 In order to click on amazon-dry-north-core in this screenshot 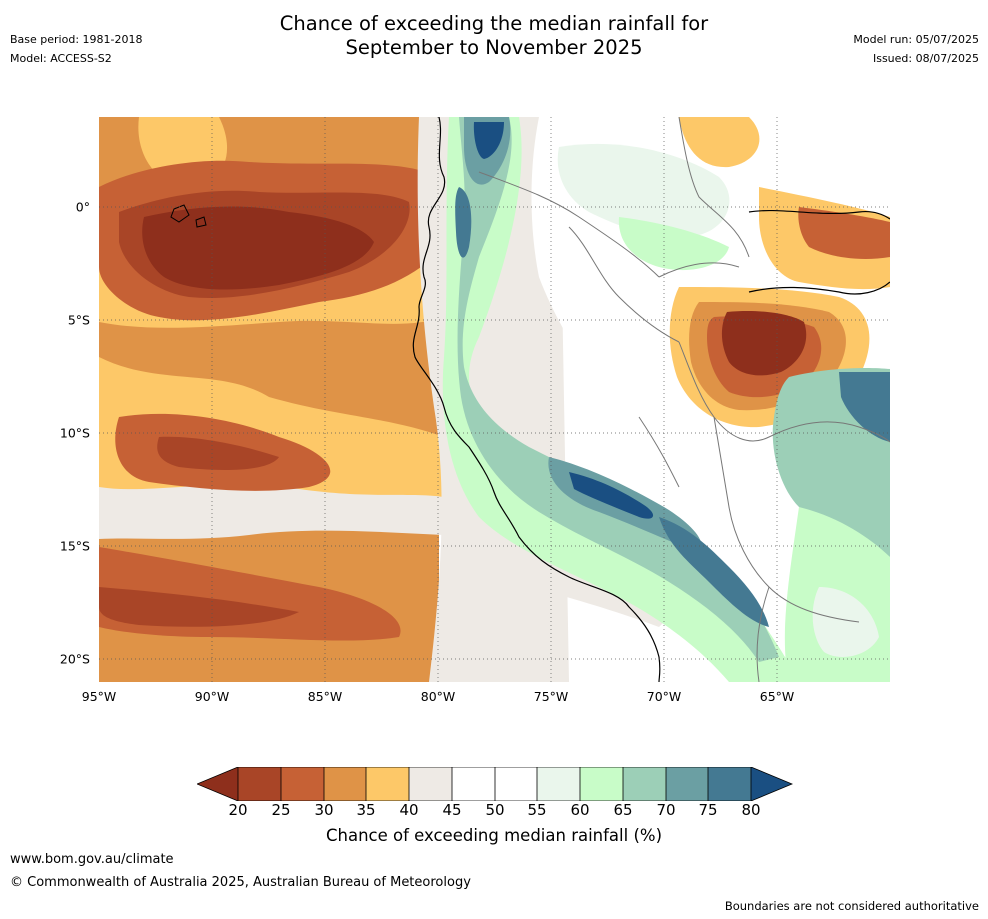, I will do `click(844, 233)`.